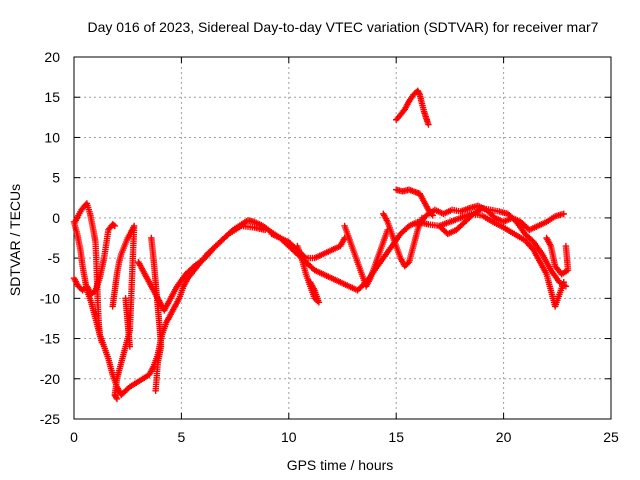 The height and width of the screenshot is (480, 640). Describe the element at coordinates (563, 214) in the screenshot. I see `data-point-track-m` at that location.